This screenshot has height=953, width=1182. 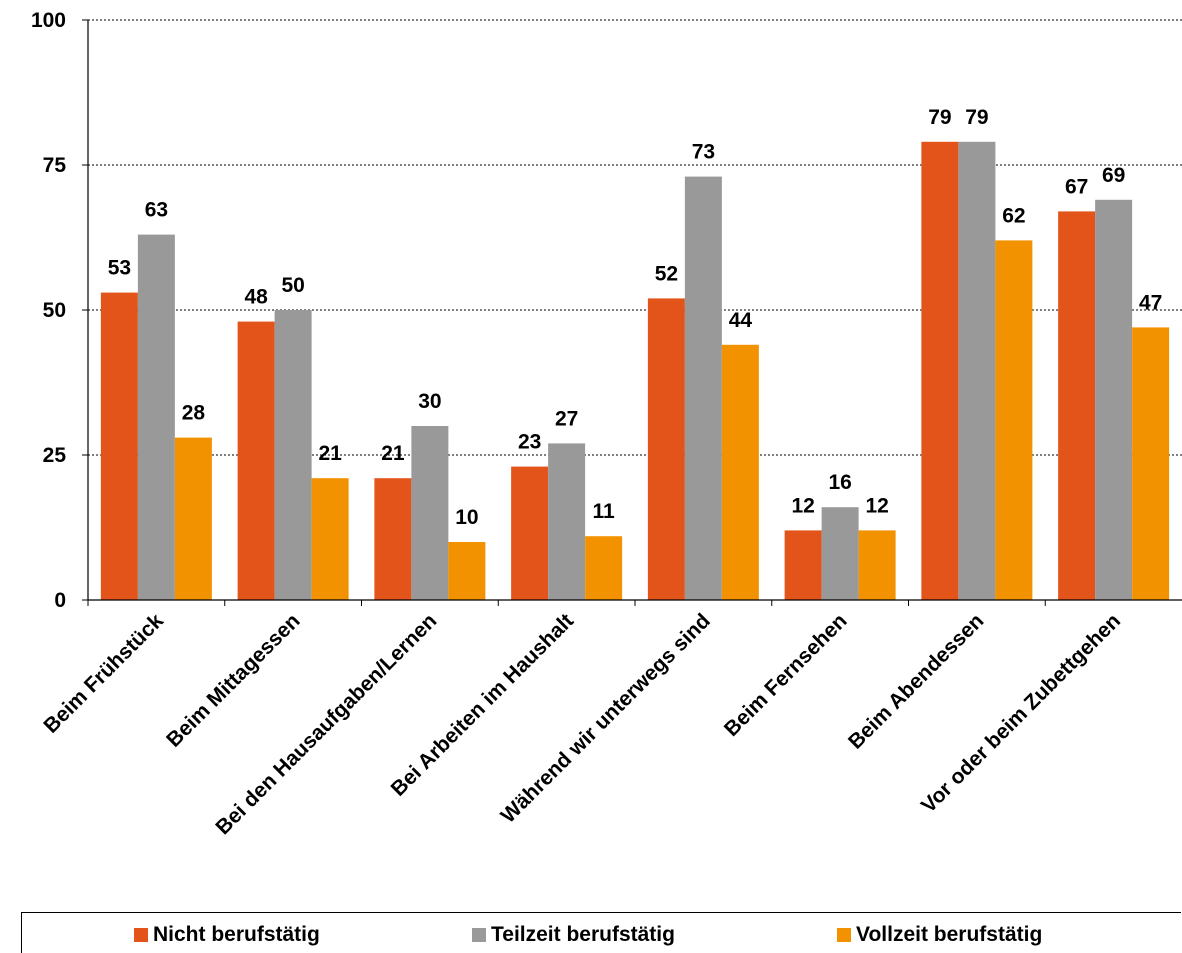 What do you see at coordinates (55, 455) in the screenshot?
I see `y-tick-label: 25` at bounding box center [55, 455].